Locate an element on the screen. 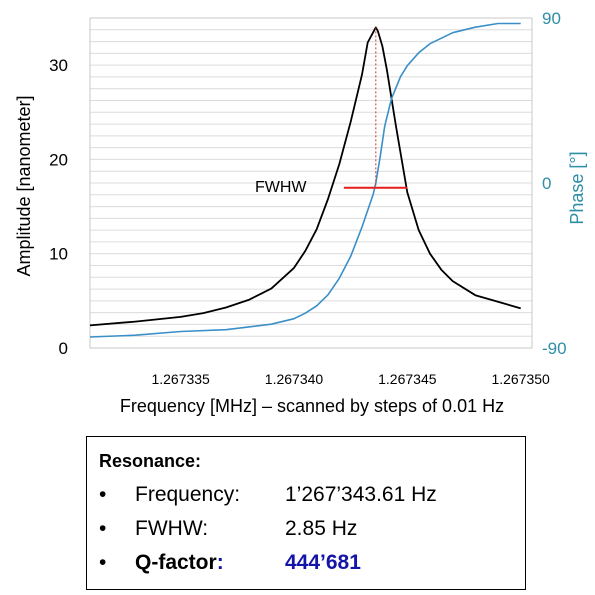  info-heading: Resonance: is located at coordinates (150, 461).